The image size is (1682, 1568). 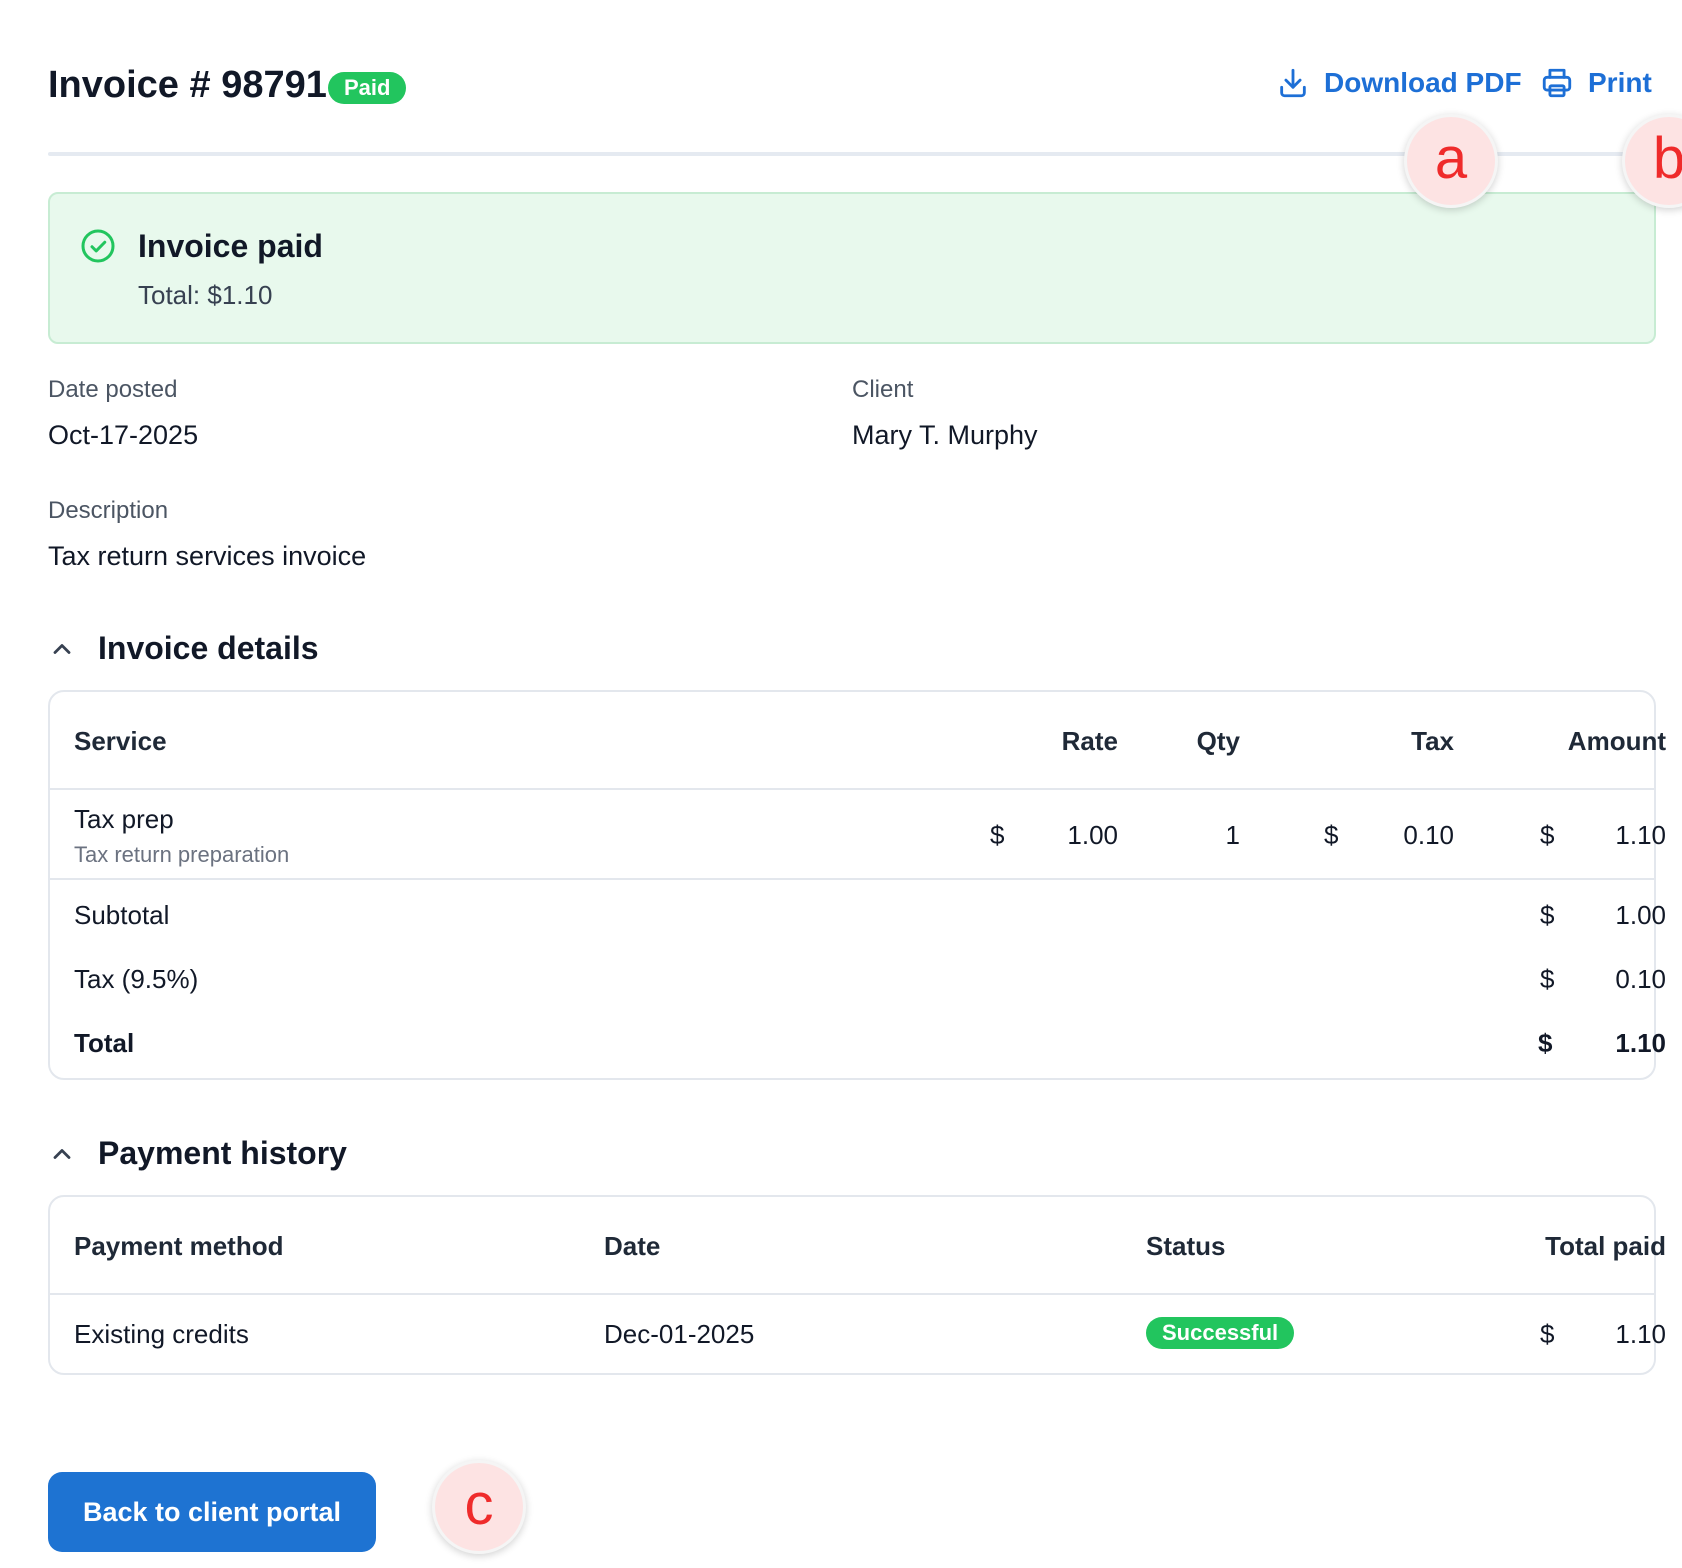 What do you see at coordinates (120, 741) in the screenshot?
I see `col-header-service: Service` at bounding box center [120, 741].